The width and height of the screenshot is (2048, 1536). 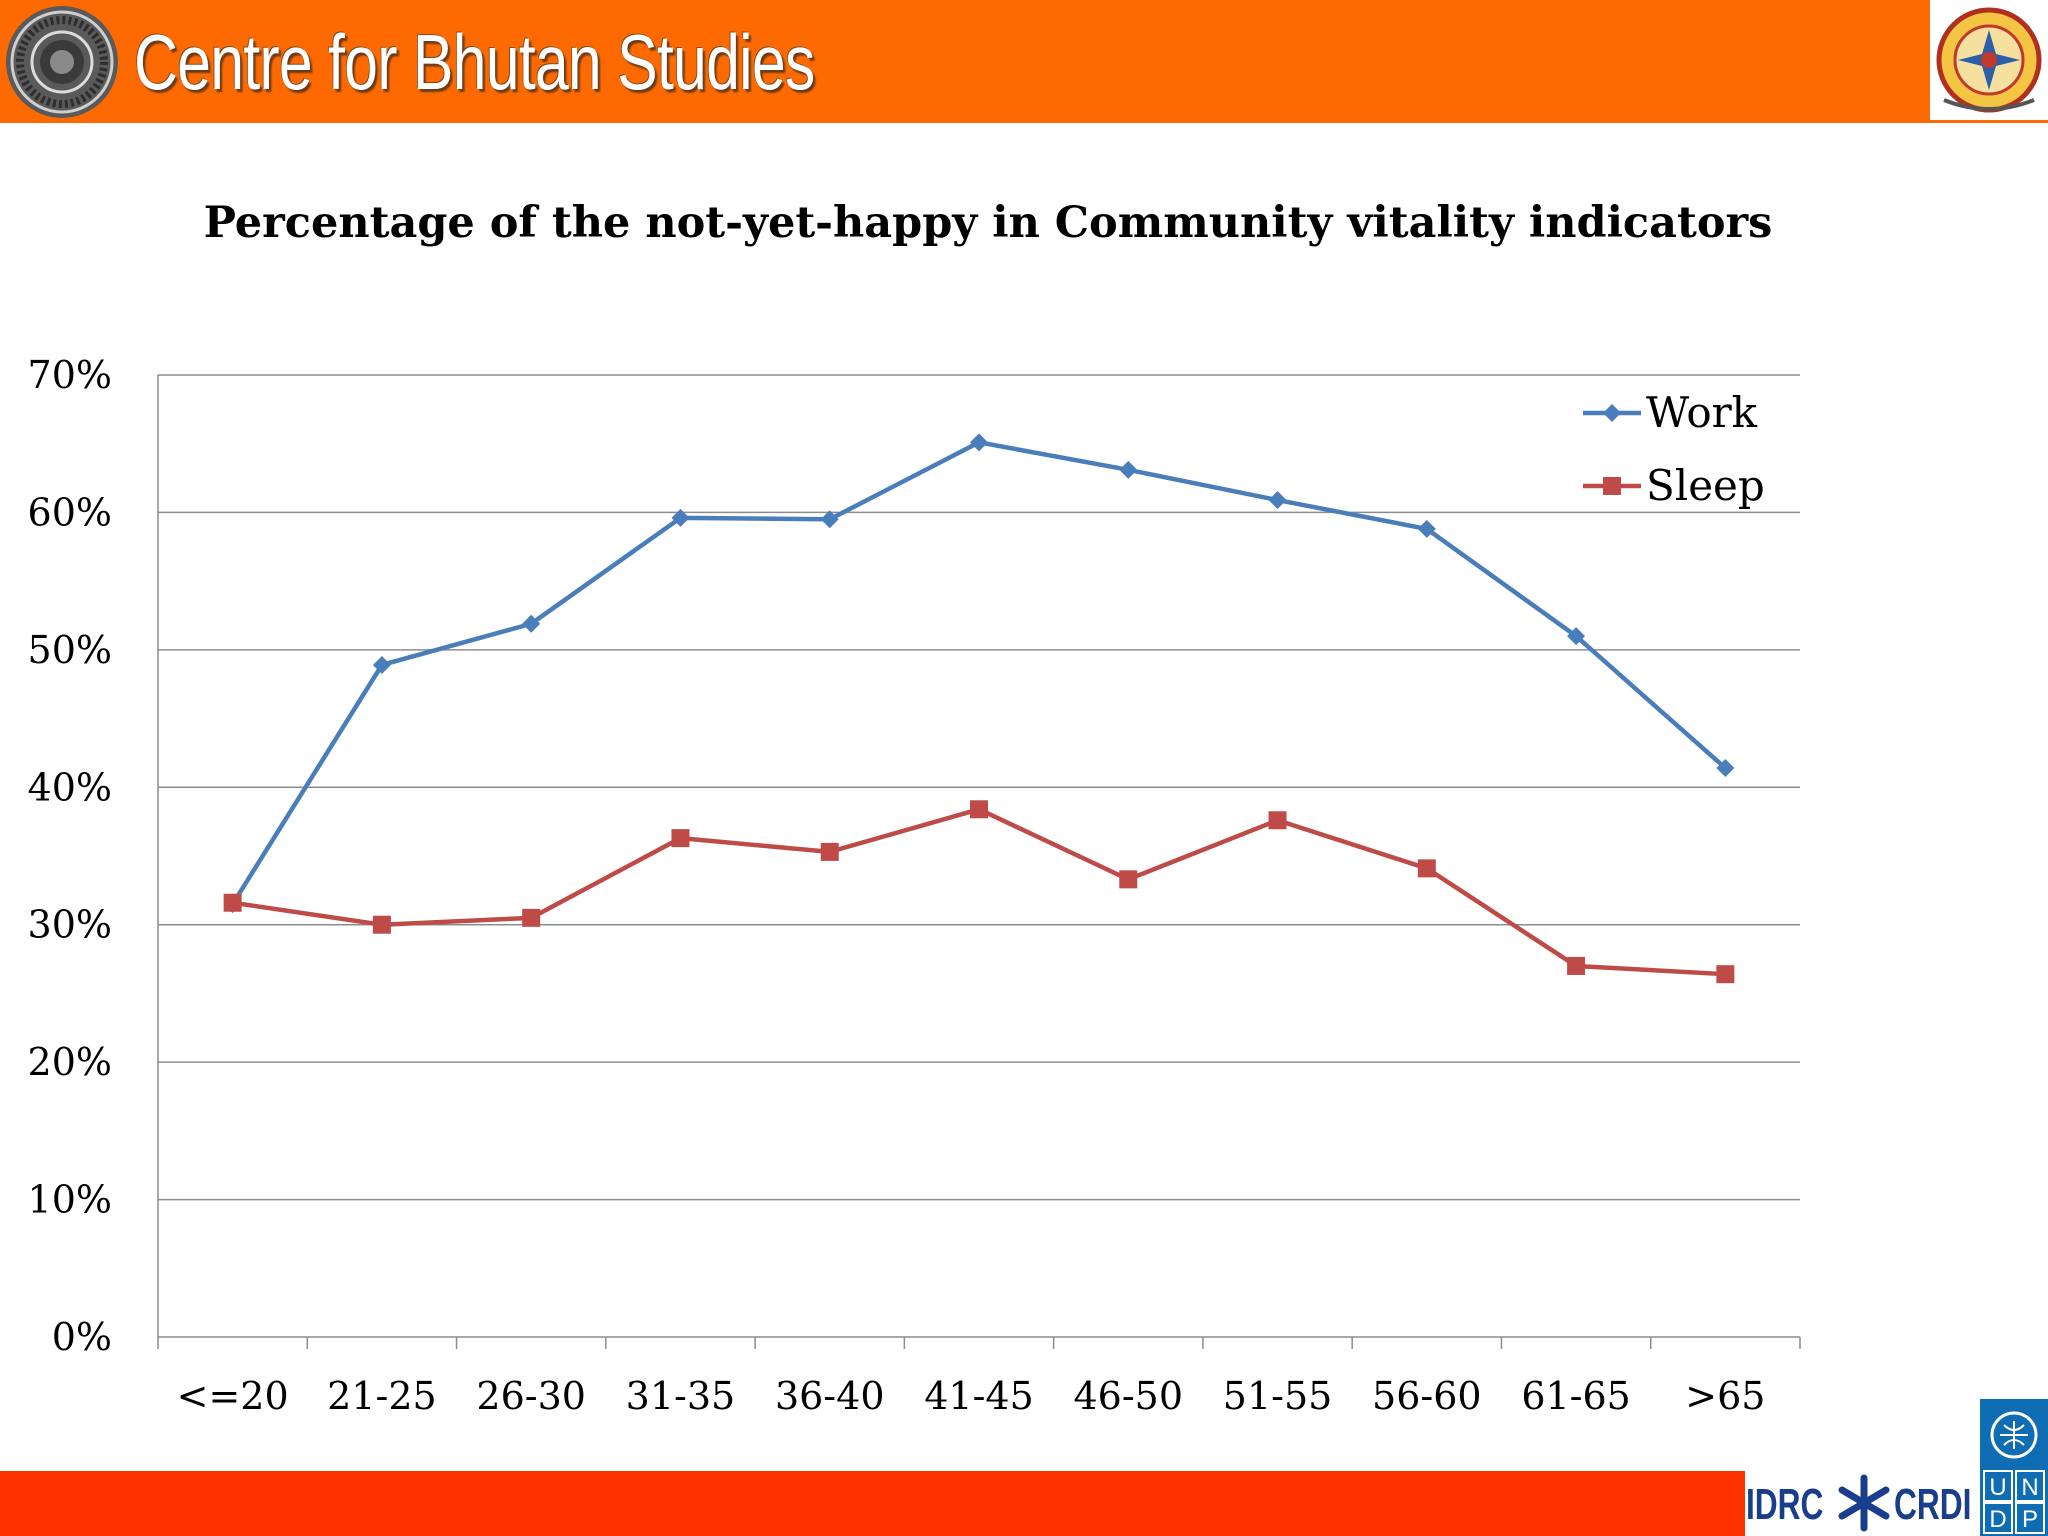 What do you see at coordinates (382, 1396) in the screenshot?
I see `x-tick-label: 21-25` at bounding box center [382, 1396].